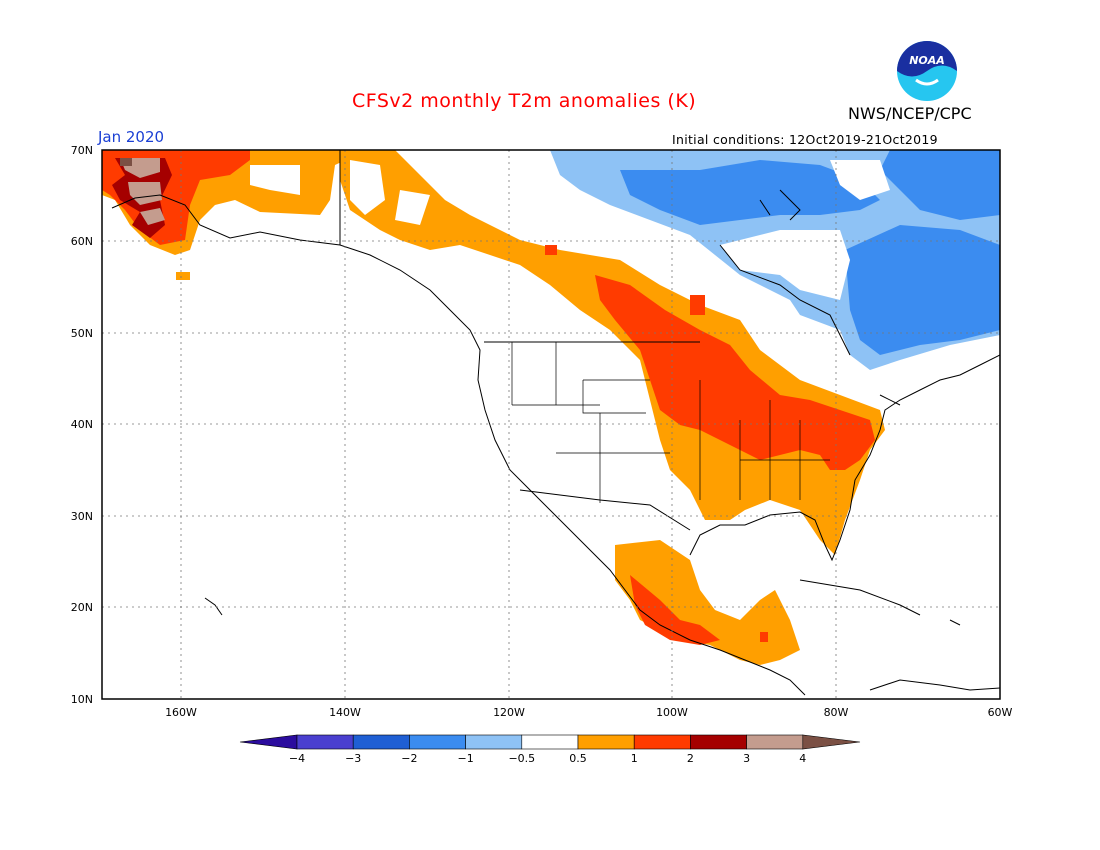  Describe the element at coordinates (524, 101) in the screenshot. I see `map-title: CFSv2 monthly T2m anomalies (K)` at that location.